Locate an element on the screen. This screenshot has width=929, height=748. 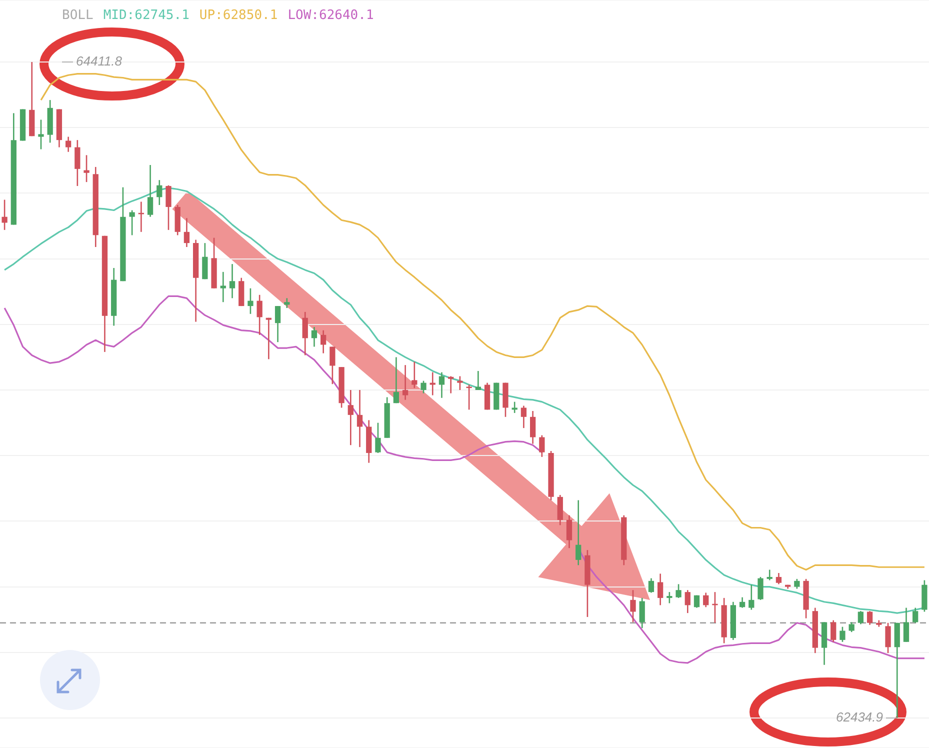
annotation: 64411.8 is located at coordinates (99, 61).